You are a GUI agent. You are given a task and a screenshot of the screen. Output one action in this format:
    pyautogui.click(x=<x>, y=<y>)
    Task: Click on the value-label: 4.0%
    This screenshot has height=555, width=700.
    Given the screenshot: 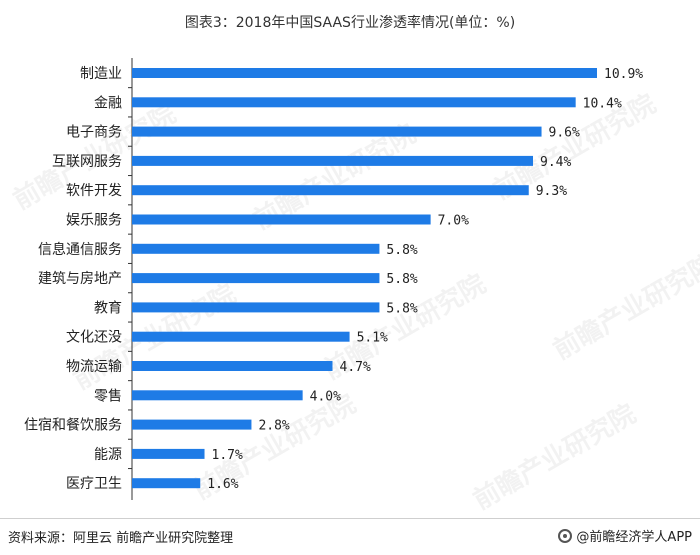 What is the action you would take?
    pyautogui.click(x=325, y=396)
    